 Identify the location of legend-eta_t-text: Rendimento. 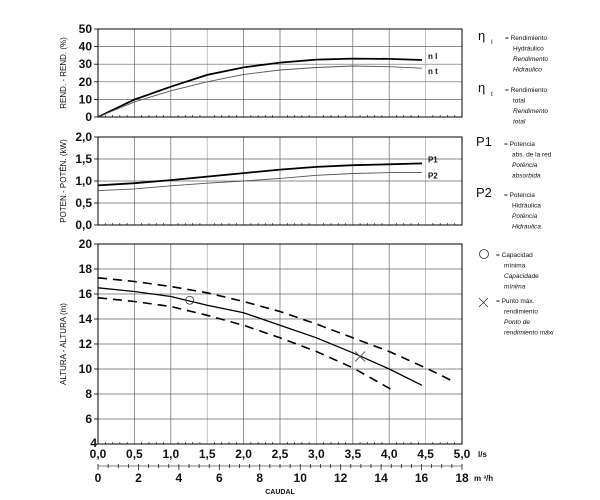
(530, 111).